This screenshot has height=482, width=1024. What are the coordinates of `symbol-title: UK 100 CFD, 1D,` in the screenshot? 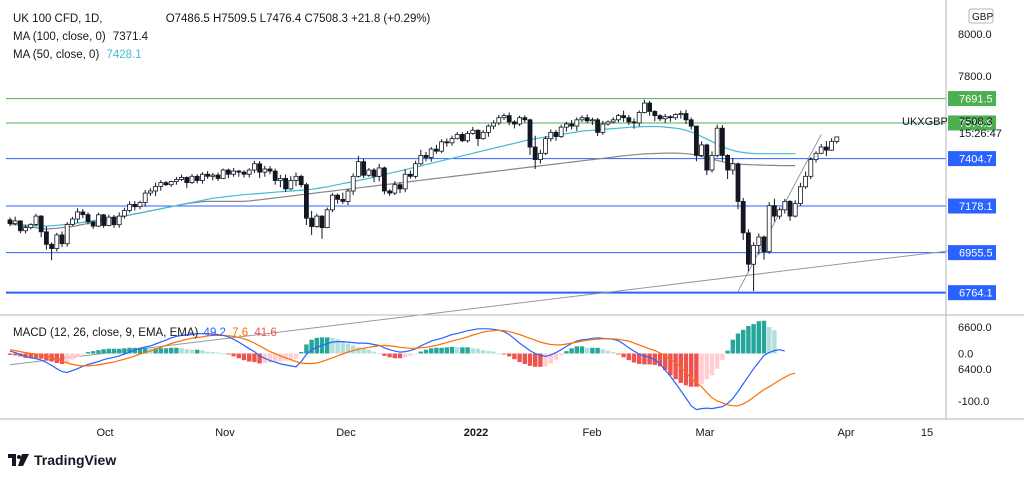 It's located at (58, 19).